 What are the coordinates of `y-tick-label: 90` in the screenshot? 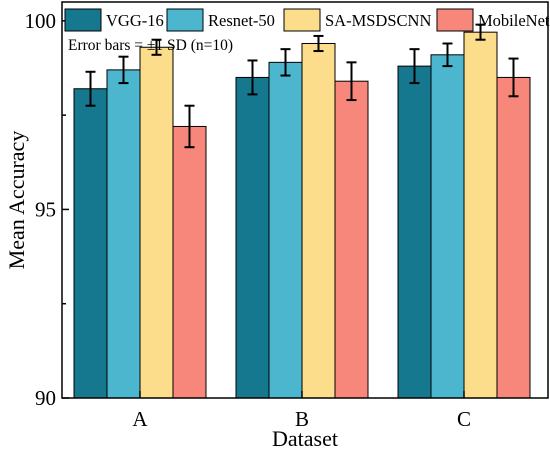 It's located at (45, 398).